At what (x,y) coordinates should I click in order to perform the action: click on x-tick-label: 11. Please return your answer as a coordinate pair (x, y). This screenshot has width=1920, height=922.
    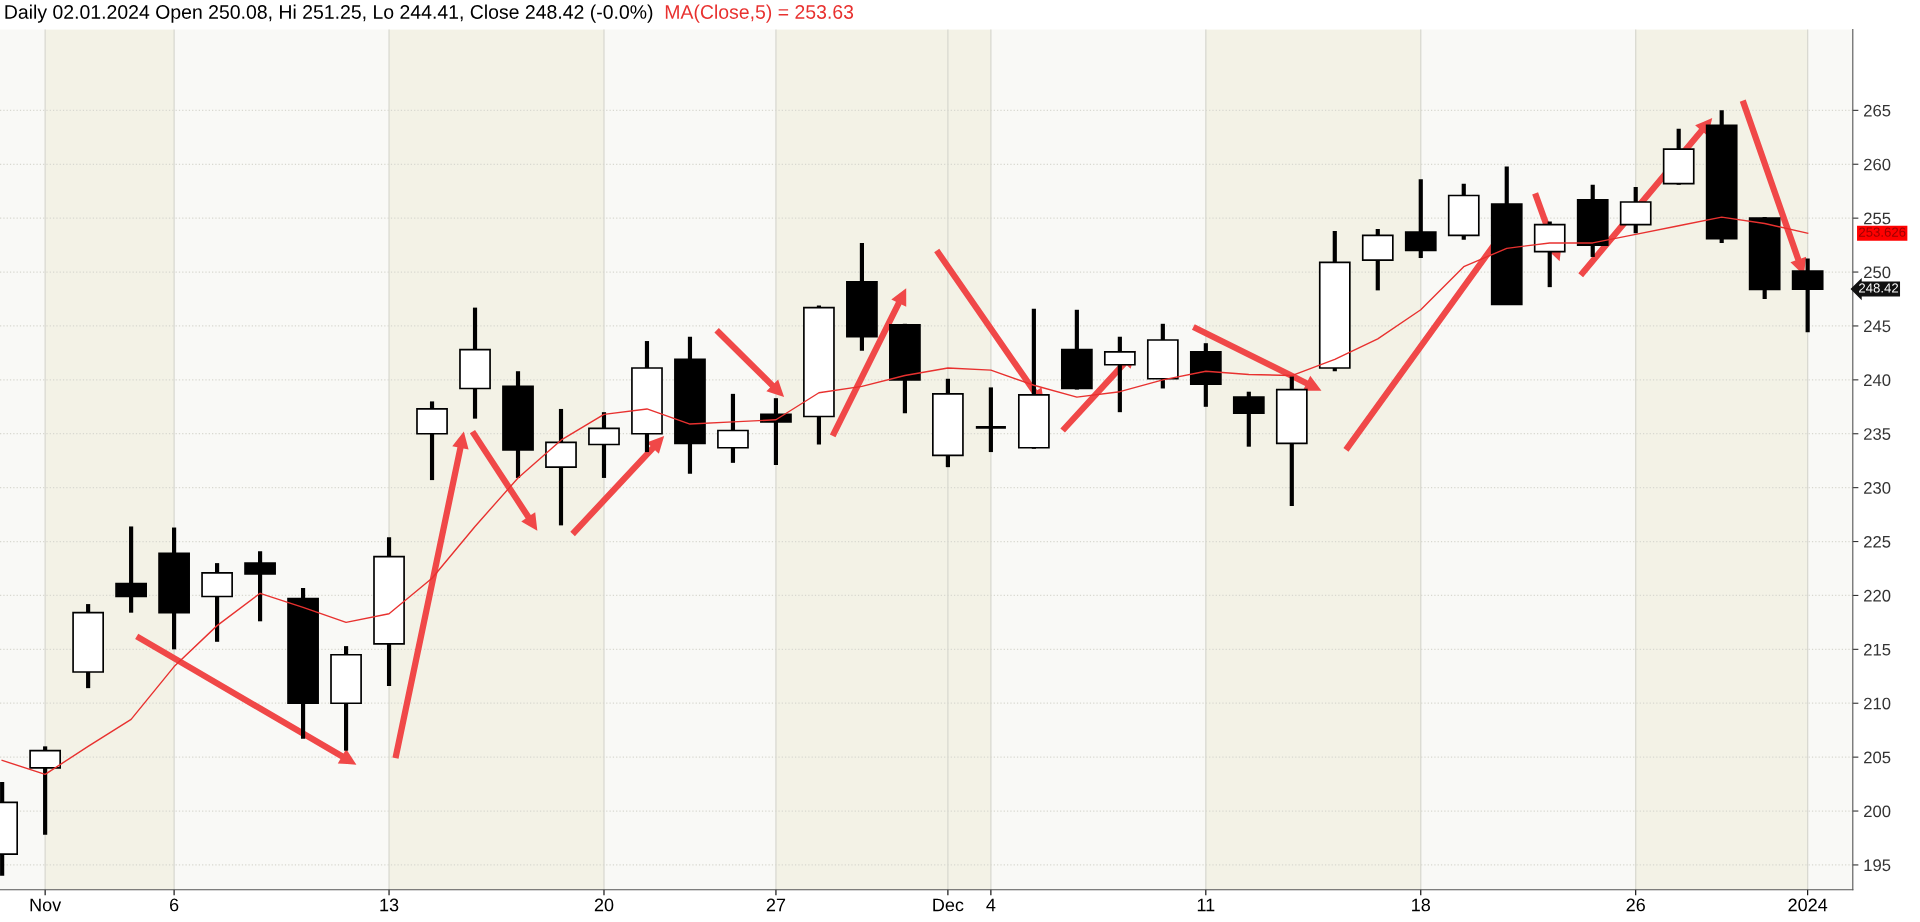
    Looking at the image, I should click on (1206, 905).